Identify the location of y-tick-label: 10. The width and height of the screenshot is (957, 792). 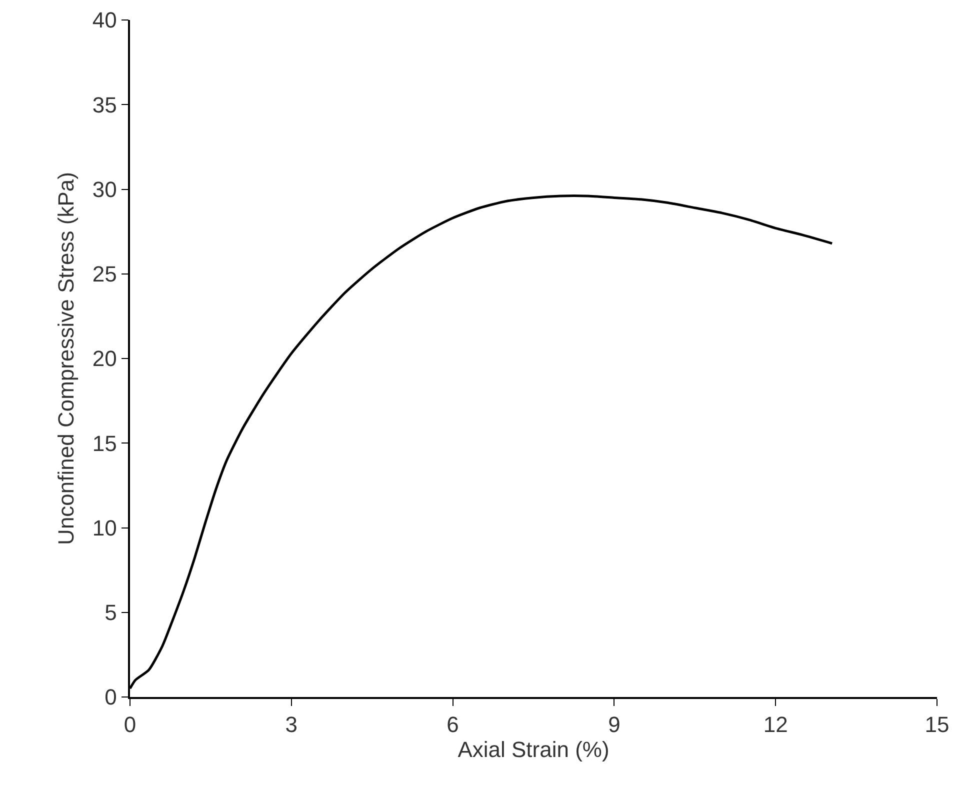
(104, 527).